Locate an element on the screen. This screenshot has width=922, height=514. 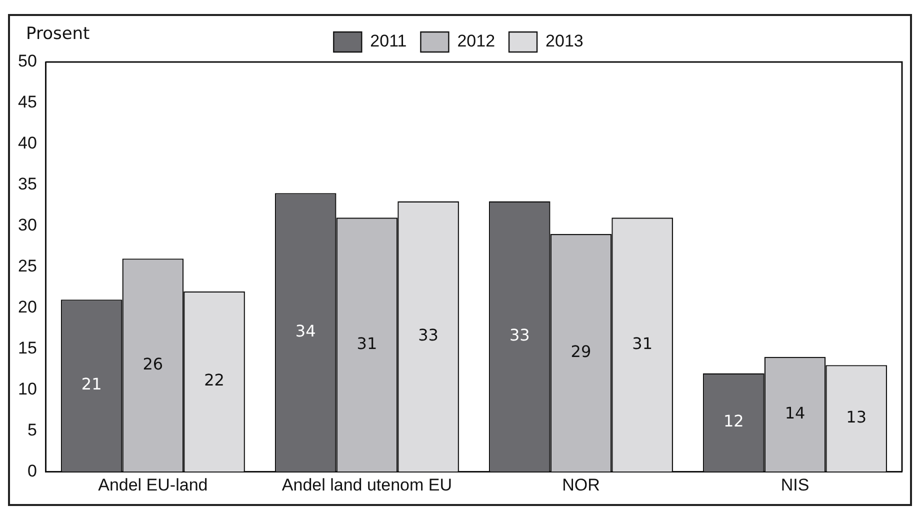
data-label: 12 is located at coordinates (733, 421).